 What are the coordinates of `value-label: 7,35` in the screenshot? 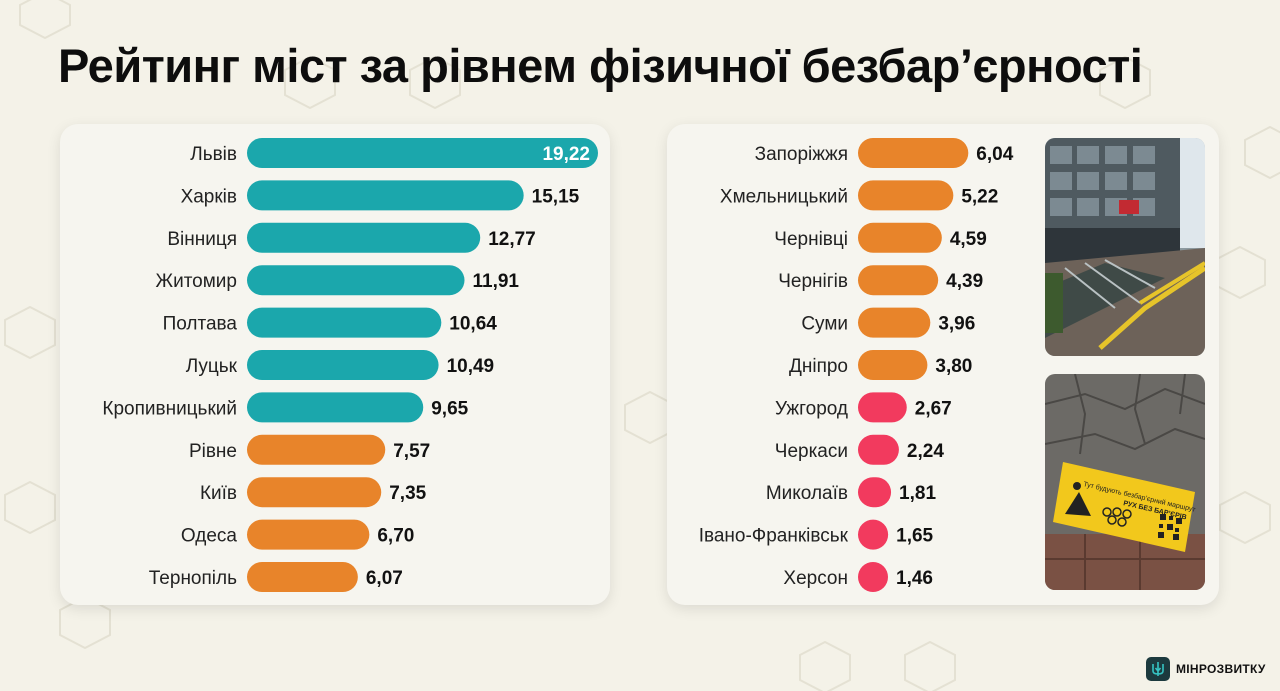 It's located at (407, 493).